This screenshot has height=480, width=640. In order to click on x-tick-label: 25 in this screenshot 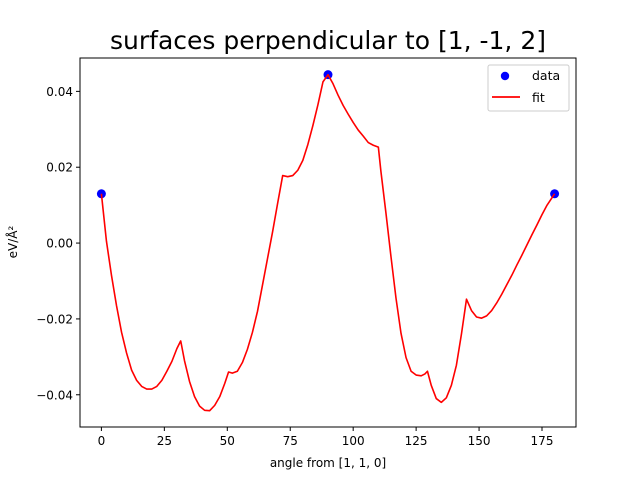, I will do `click(164, 441)`.